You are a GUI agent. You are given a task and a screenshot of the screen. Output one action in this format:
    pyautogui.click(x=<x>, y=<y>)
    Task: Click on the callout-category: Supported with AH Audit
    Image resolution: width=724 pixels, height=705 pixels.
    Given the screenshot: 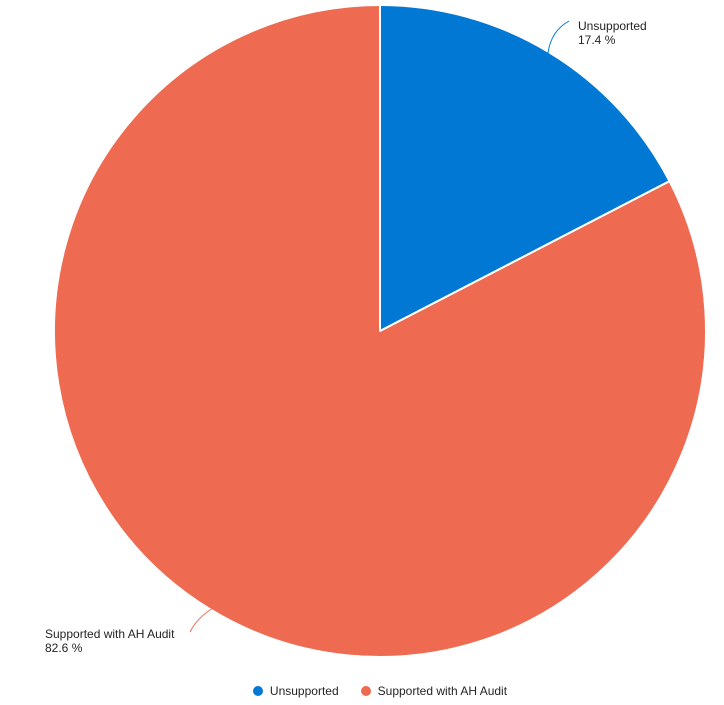 What is the action you would take?
    pyautogui.click(x=110, y=634)
    